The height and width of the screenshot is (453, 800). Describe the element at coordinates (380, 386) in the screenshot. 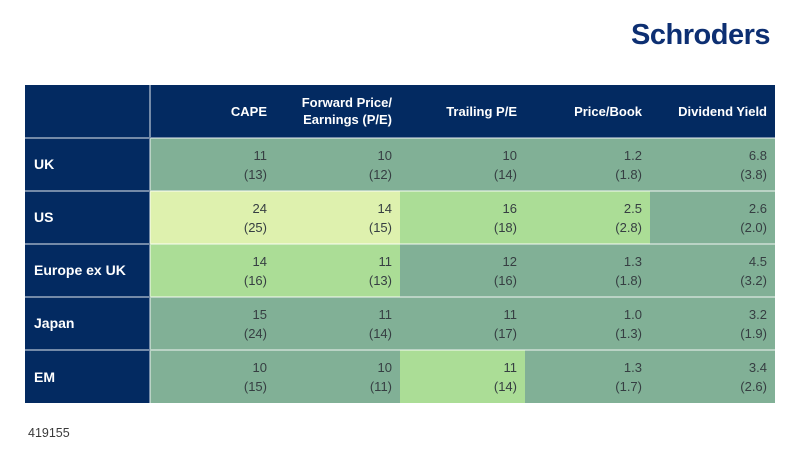

I see `cell-prior-value: (11)` at that location.